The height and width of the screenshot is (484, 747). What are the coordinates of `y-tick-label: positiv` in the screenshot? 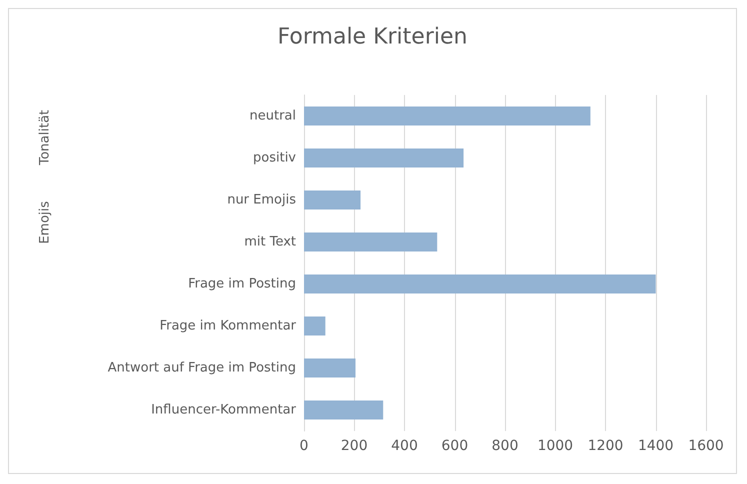 It's located at (274, 158).